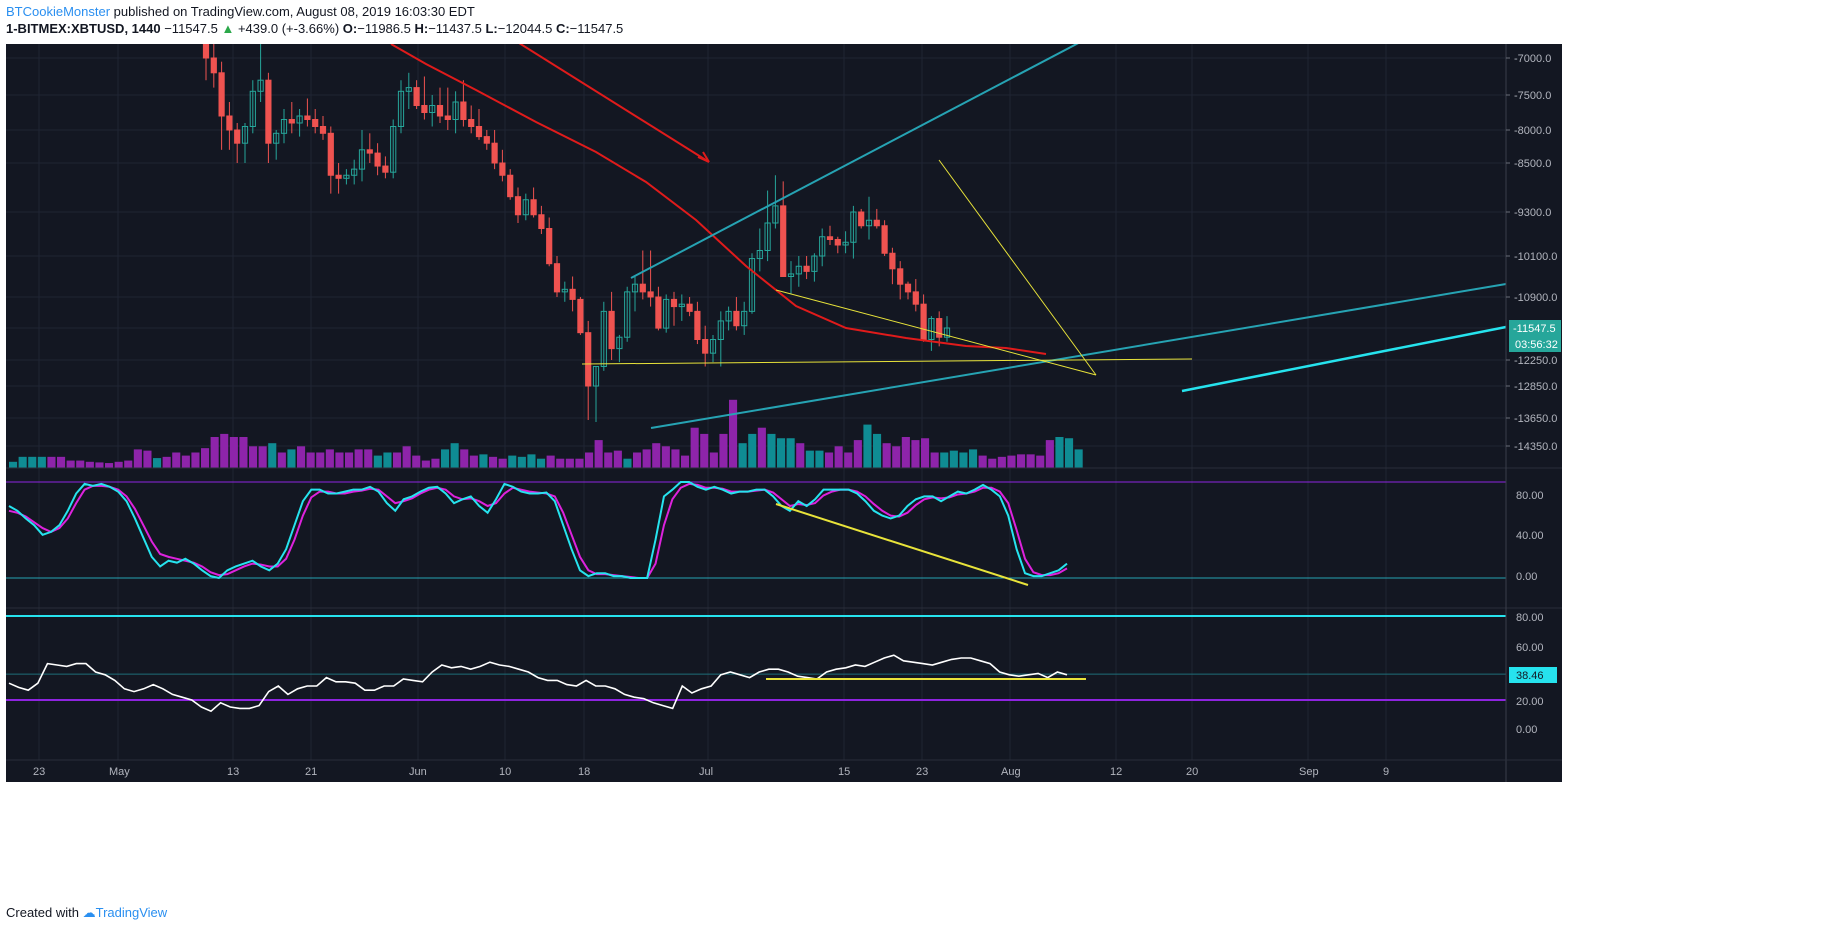 Image resolution: width=1828 pixels, height=930 pixels. Describe the element at coordinates (1192, 772) in the screenshot. I see `time-tick-label: 20` at that location.